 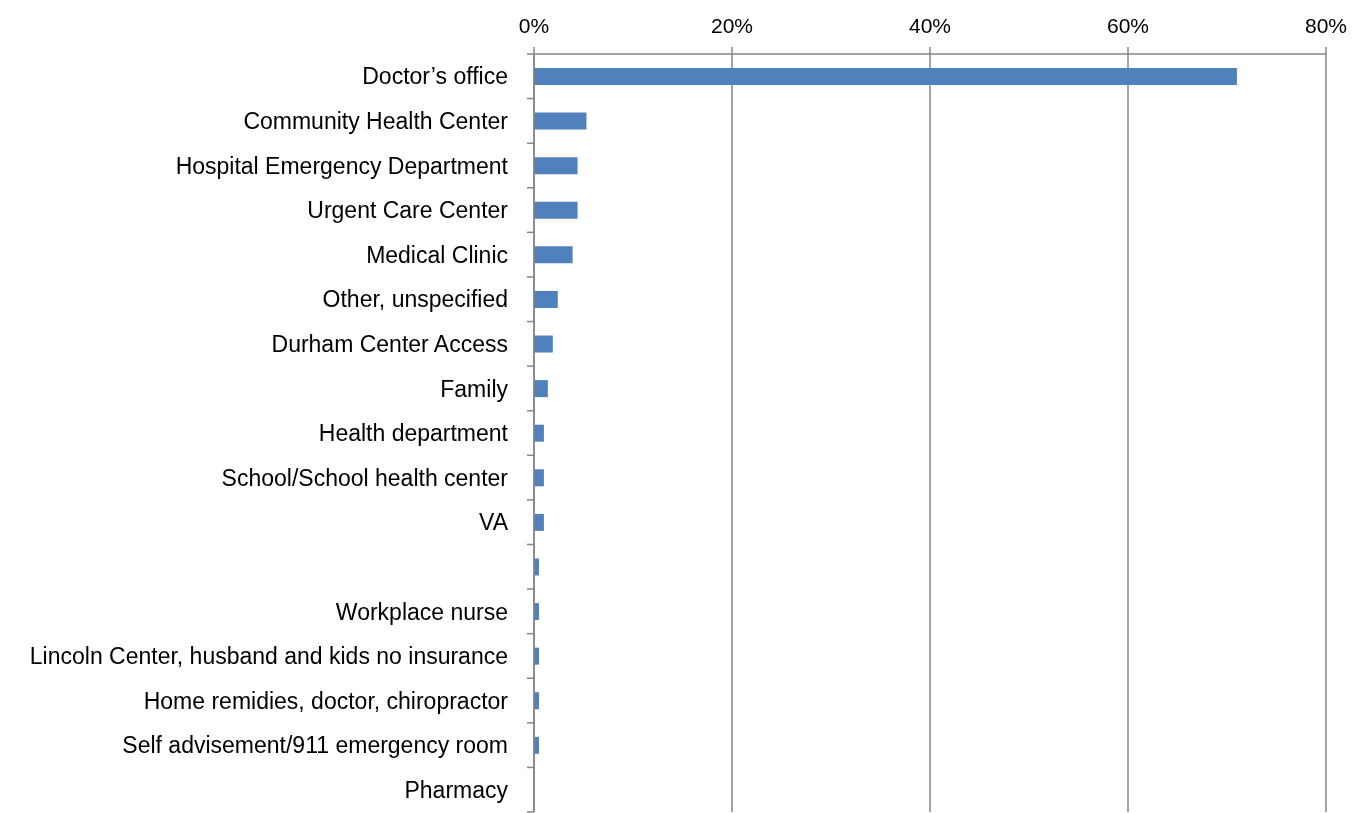 What do you see at coordinates (365, 477) in the screenshot?
I see `y-tick-label: School/School health center` at bounding box center [365, 477].